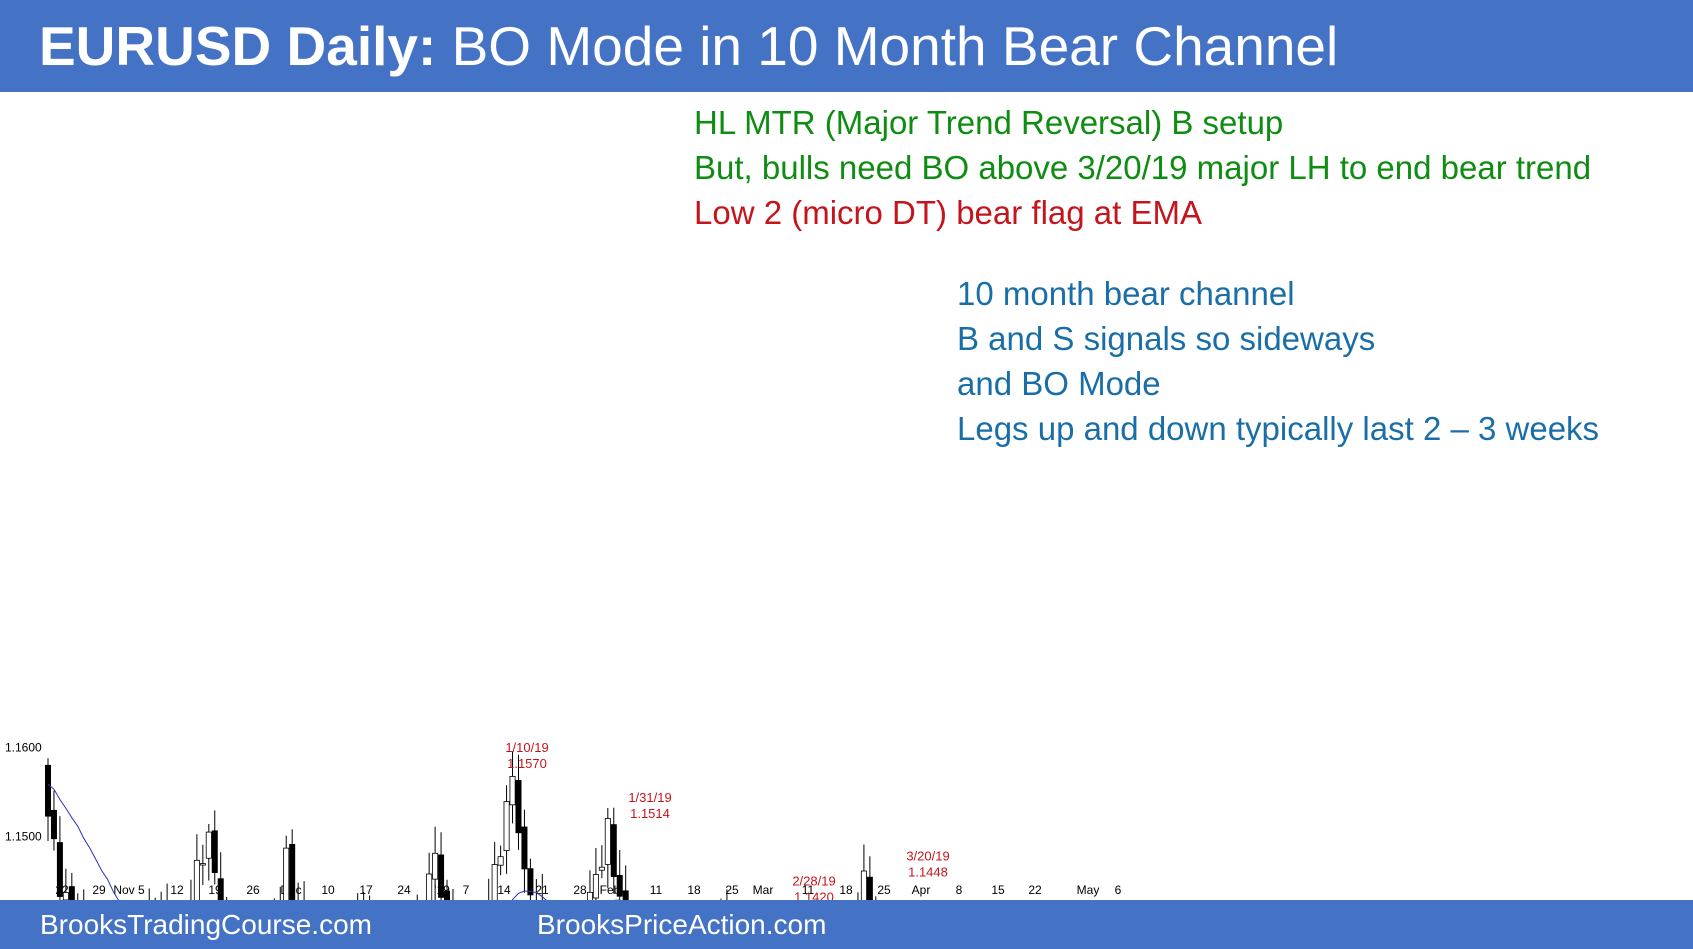  Describe the element at coordinates (23, 748) in the screenshot. I see `y-tick-label-0: 1.1600` at that location.